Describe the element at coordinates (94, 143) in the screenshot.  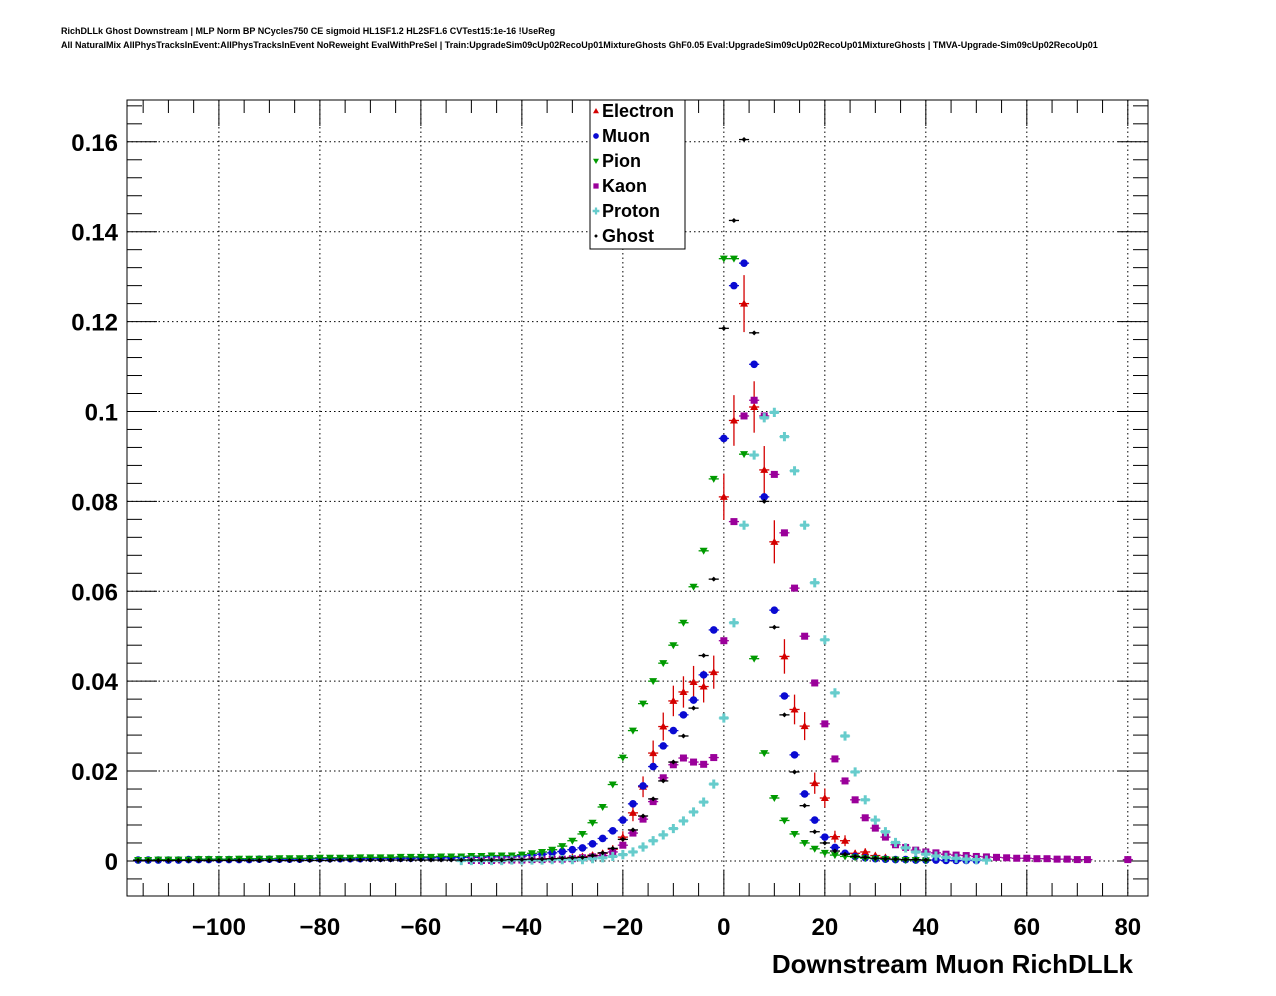
I see `y-tick-label: 0.16` at that location.